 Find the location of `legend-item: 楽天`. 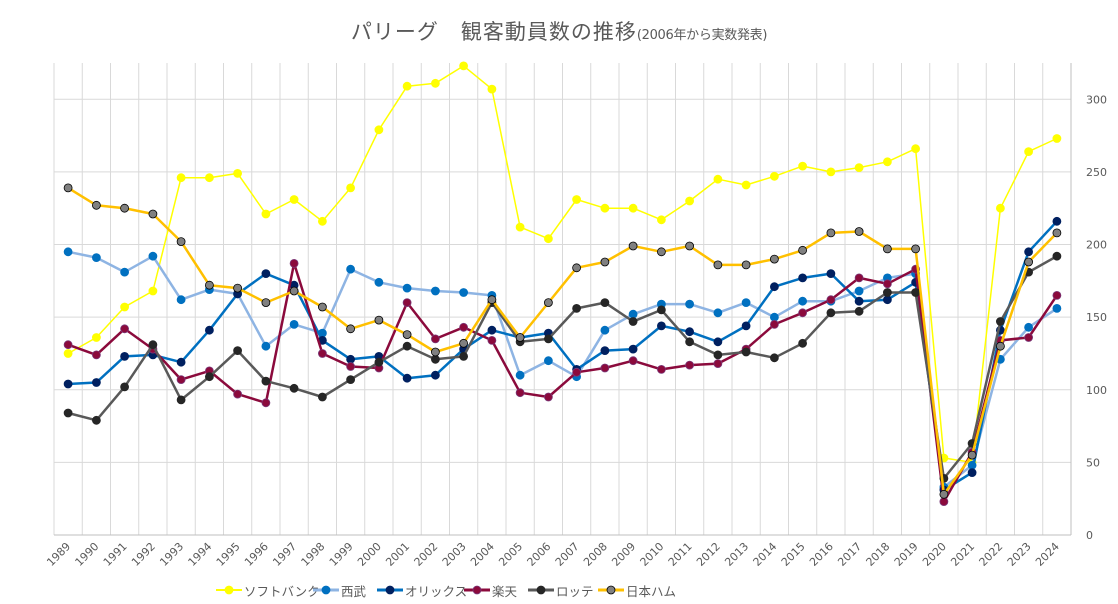

legend-item: 楽天 is located at coordinates (490, 590).